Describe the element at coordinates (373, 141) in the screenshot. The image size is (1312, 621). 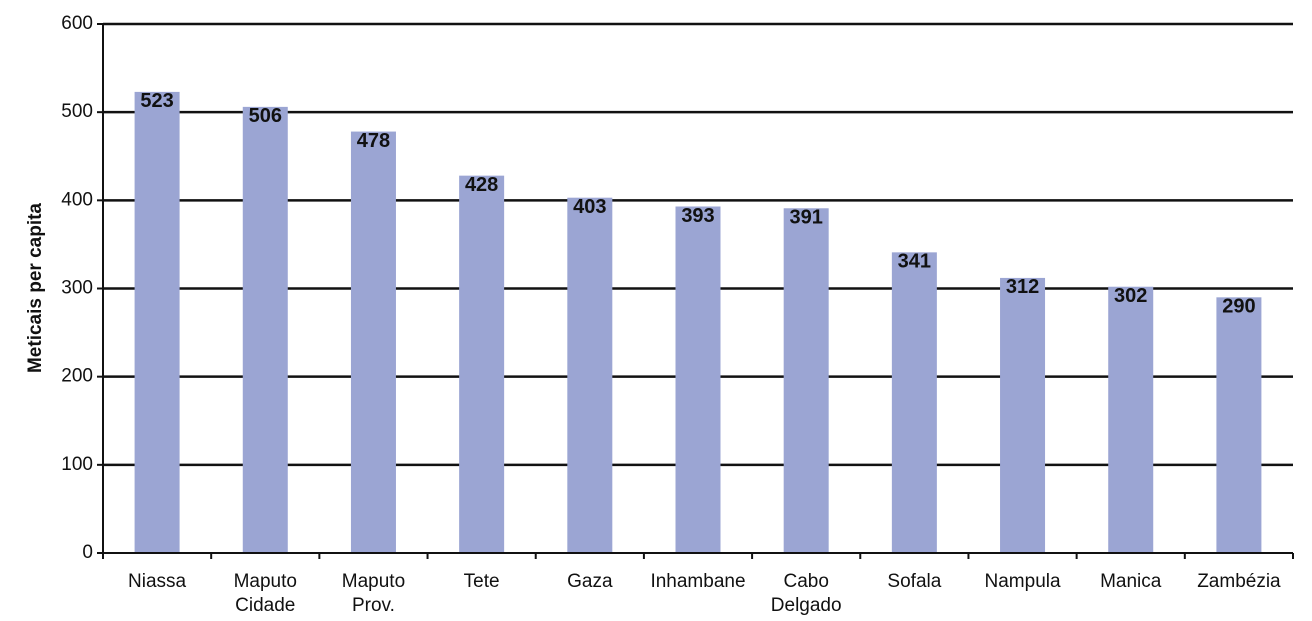
I see `value-label: 478` at that location.